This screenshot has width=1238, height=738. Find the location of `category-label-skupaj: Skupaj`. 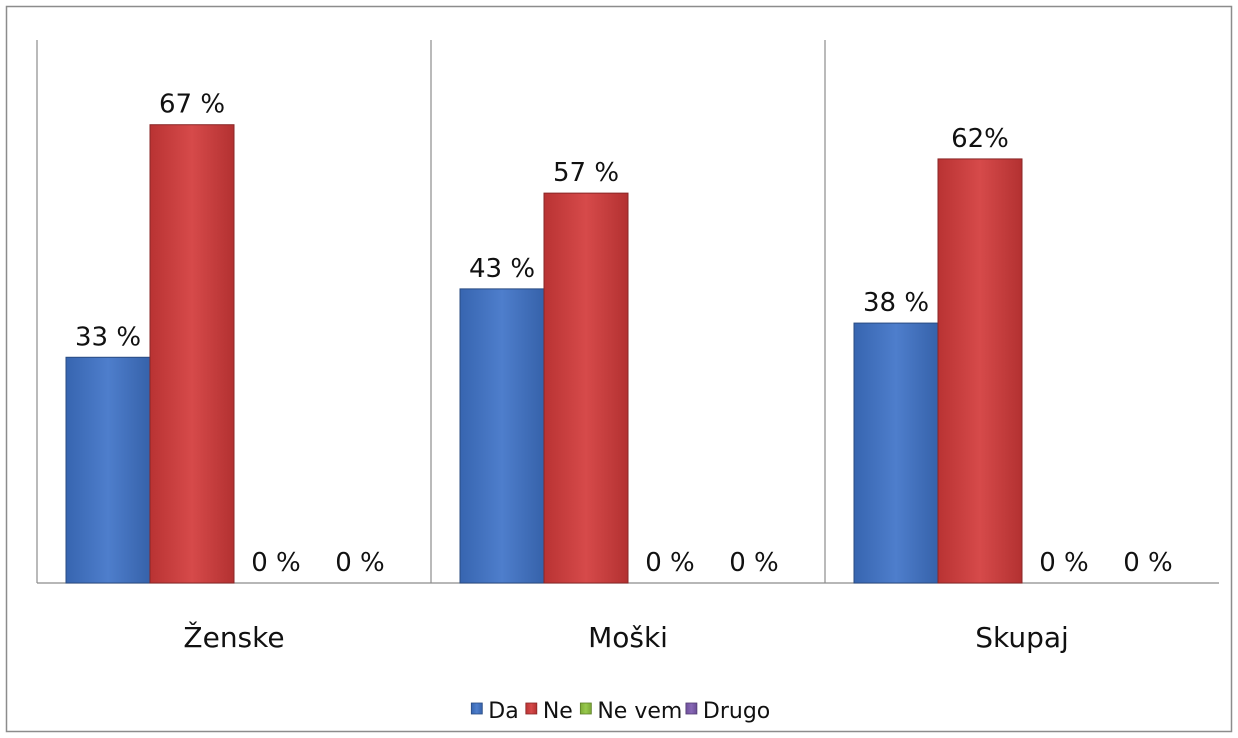

category-label-skupaj: Skupaj is located at coordinates (1022, 637).